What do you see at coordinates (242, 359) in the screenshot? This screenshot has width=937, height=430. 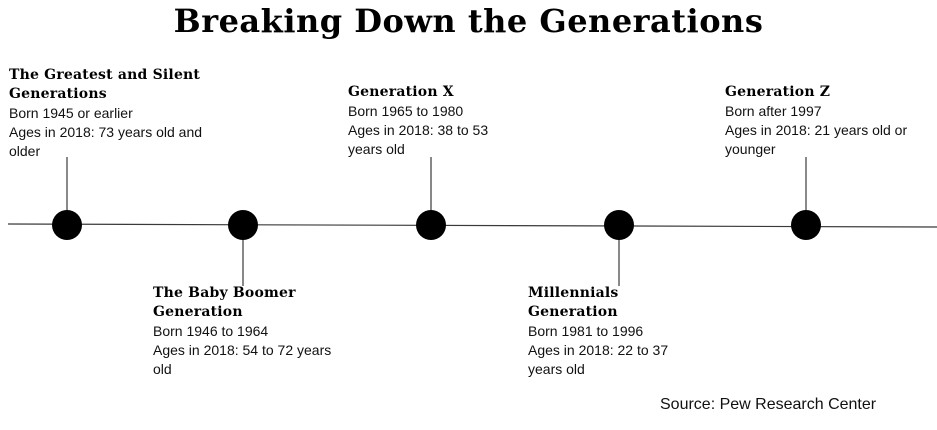 I see `generation-ages: Ages in 2018: 54 to 72 years old` at bounding box center [242, 359].